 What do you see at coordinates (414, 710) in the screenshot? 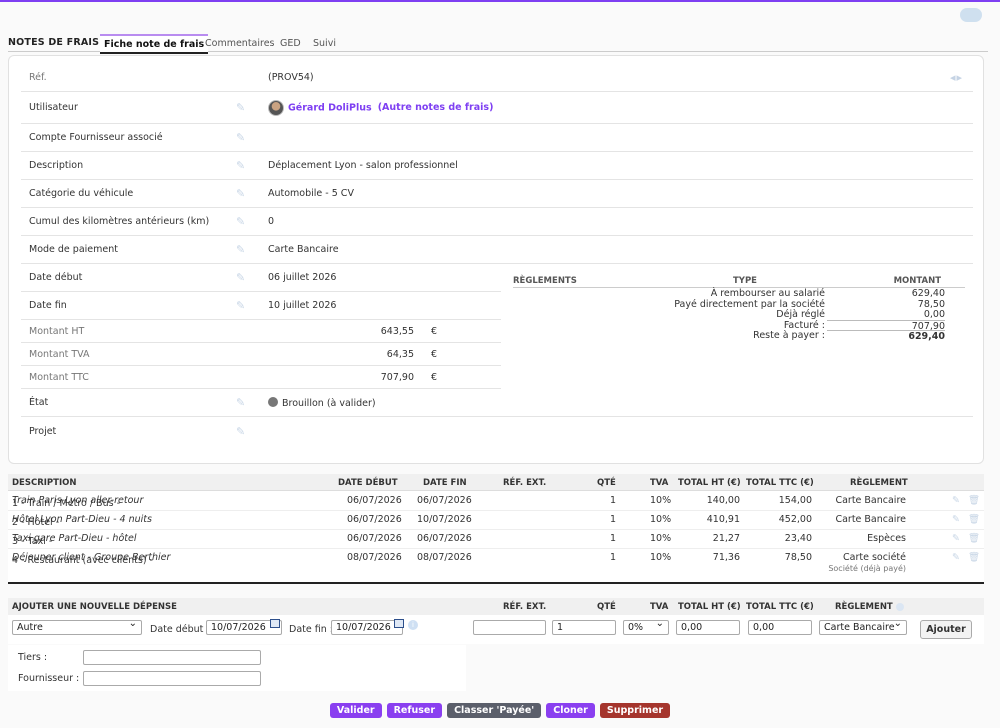
I see `refuse-button: Refuser` at bounding box center [414, 710].